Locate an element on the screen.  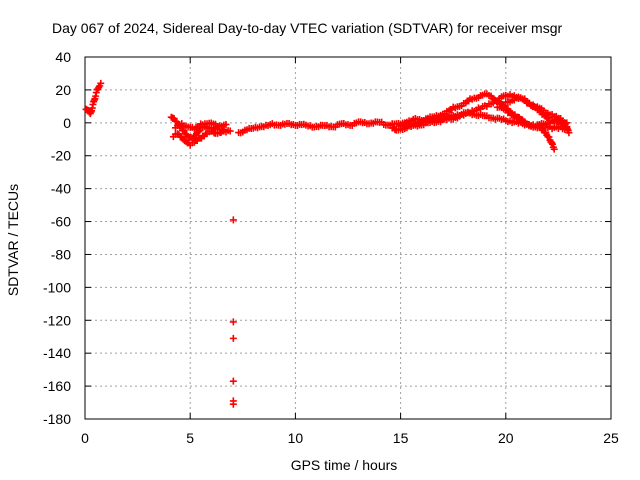
x-tick-label: 10 is located at coordinates (296, 438).